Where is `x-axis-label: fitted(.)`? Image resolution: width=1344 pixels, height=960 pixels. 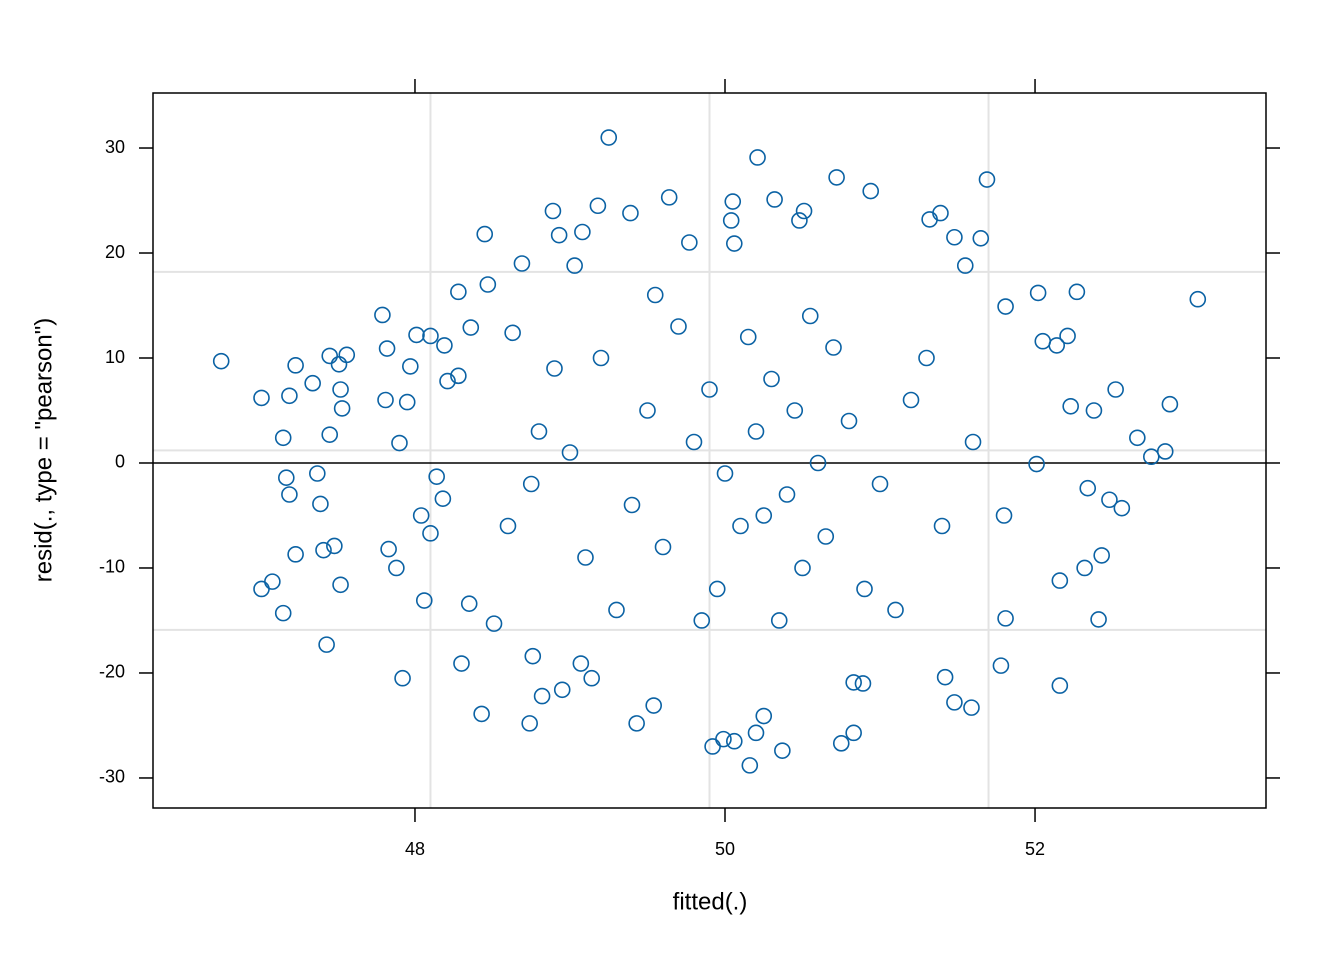
x-axis-label: fitted(.) is located at coordinates (710, 901).